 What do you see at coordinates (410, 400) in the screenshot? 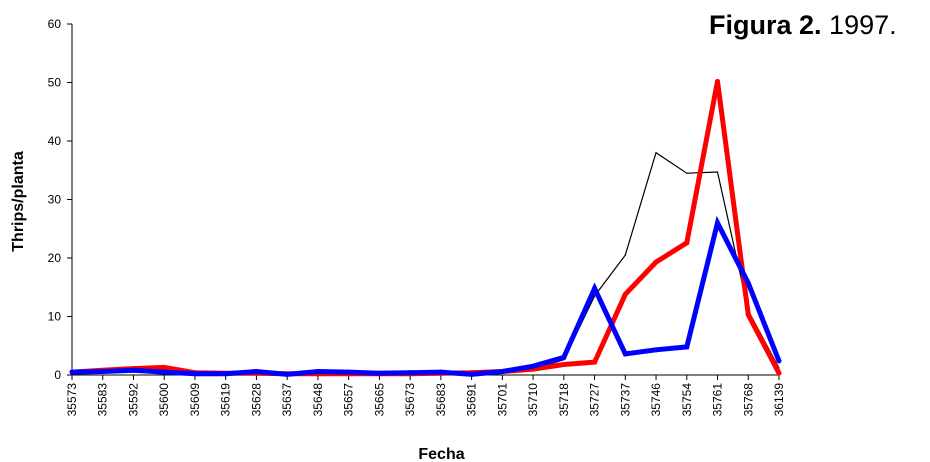
I see `x-tick-label: 35673` at bounding box center [410, 400].